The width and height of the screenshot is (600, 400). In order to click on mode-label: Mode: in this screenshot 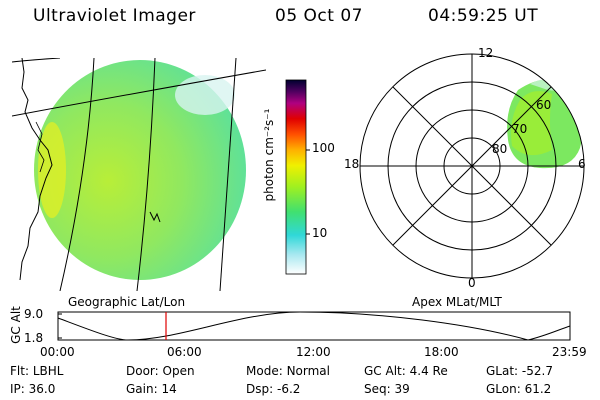, I will do `click(264, 371)`.